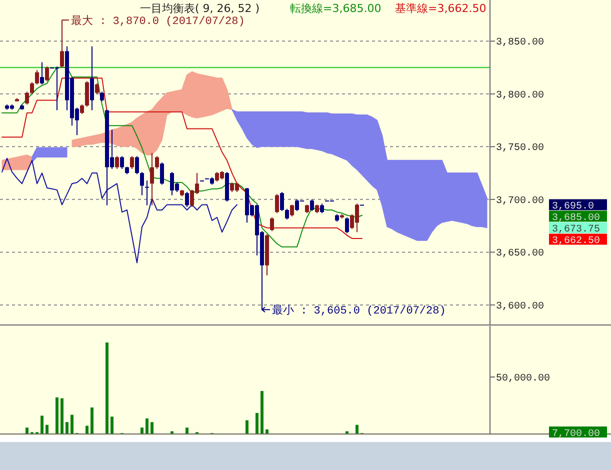 Image resolution: width=611 pixels, height=470 pixels. What do you see at coordinates (520, 43) in the screenshot?
I see `y-tick-label: 3,850.00` at bounding box center [520, 43].